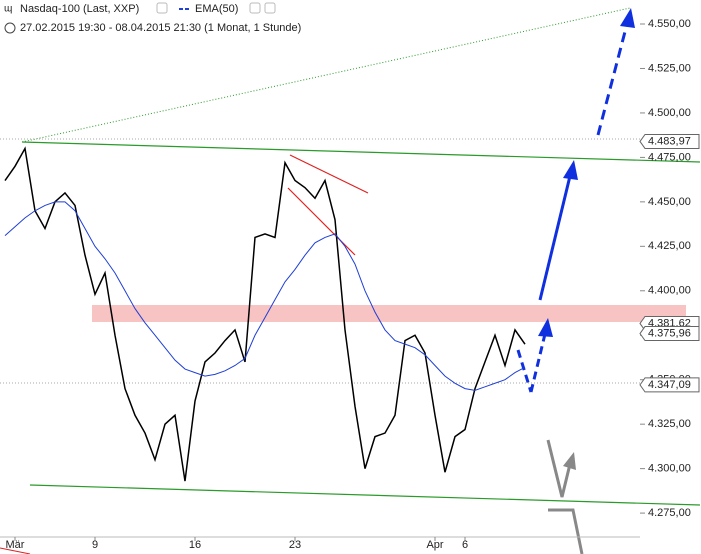 The image size is (701, 554). I want to click on y-tick-label: 4.425,00, so click(669, 246).